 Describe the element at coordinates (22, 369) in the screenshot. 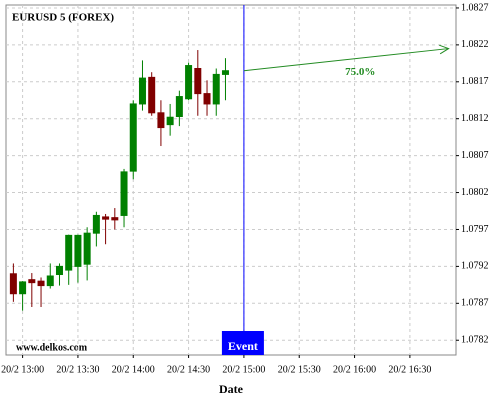

I see `x-tick-label: 20/2 13:00` at that location.